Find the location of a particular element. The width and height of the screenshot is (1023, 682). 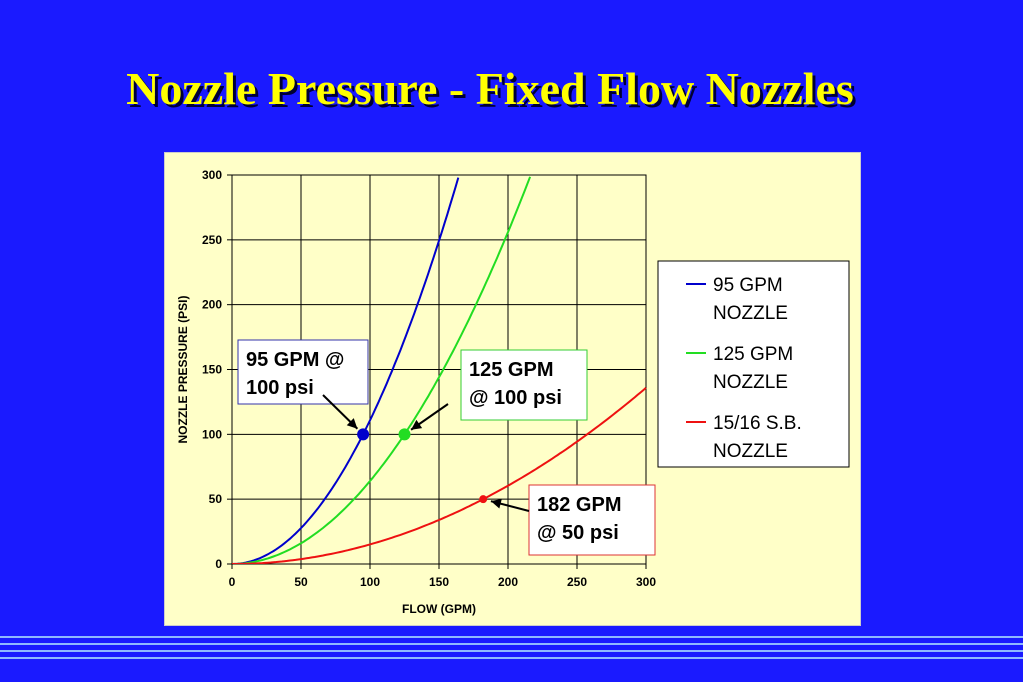

legend-box is located at coordinates (753, 364).